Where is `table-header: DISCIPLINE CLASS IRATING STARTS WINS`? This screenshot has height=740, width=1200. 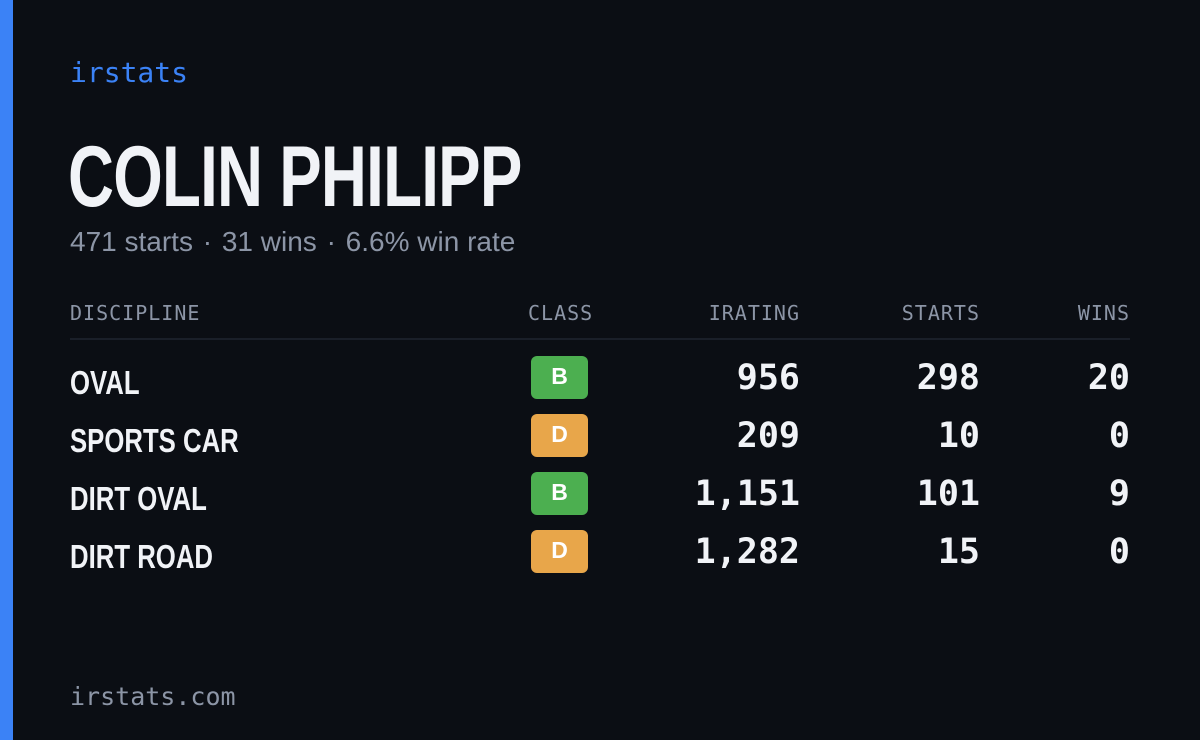
table-header: DISCIPLINE CLASS IRATING STARTS WINS is located at coordinates (600, 319).